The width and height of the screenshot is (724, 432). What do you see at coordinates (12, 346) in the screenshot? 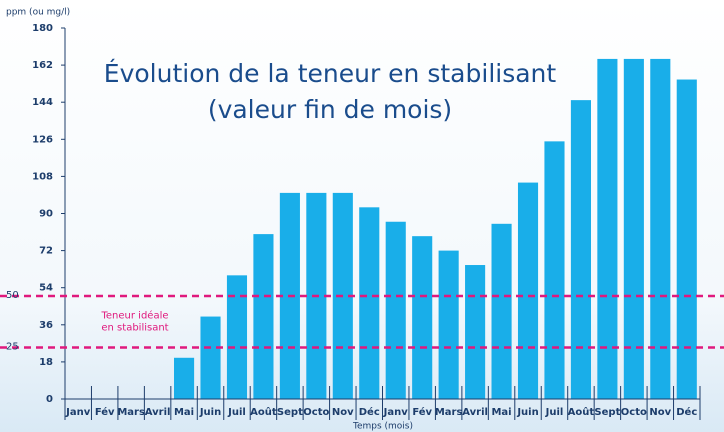
I see `reference-label: 25` at bounding box center [12, 346].